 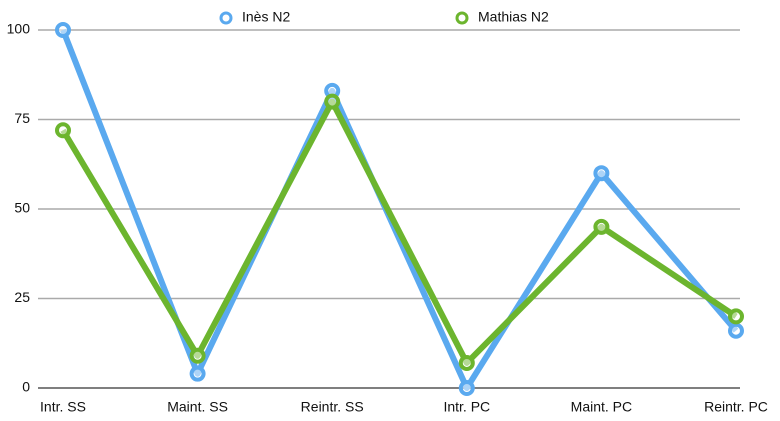 I want to click on y-tick-label: 25, so click(x=22, y=297).